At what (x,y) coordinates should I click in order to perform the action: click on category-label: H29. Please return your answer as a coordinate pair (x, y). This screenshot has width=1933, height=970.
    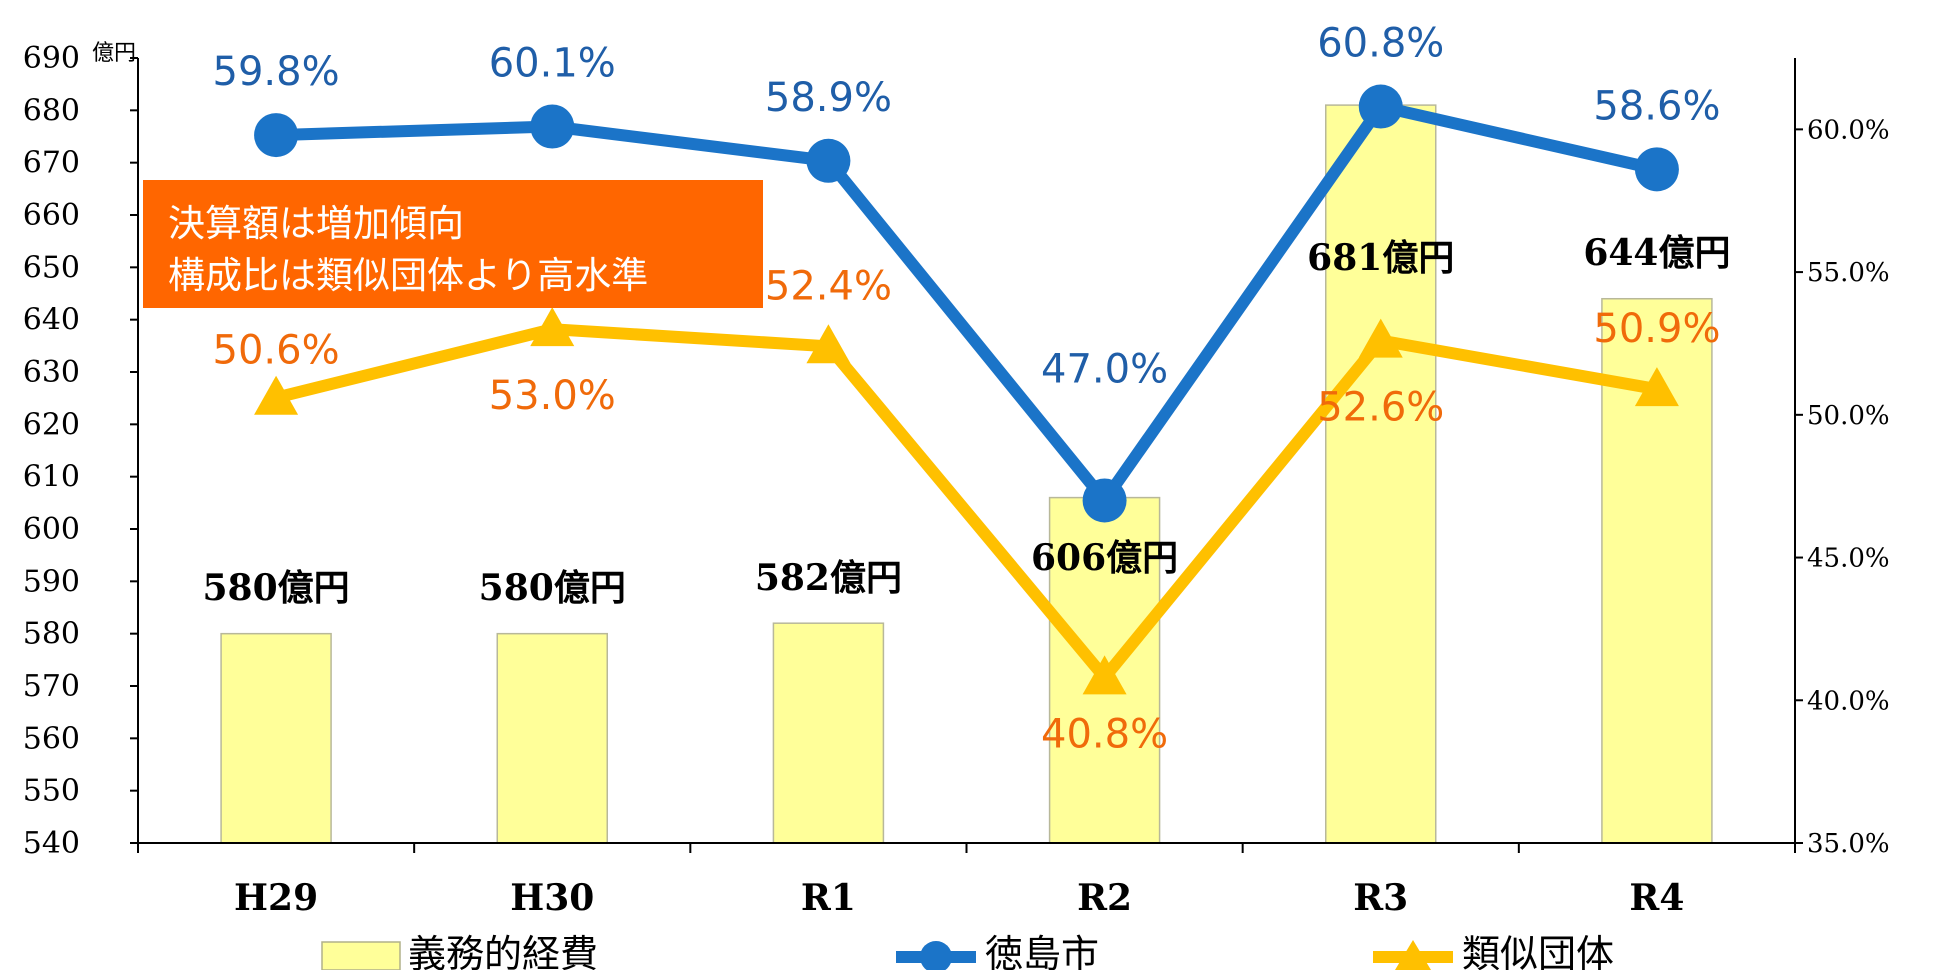
    Looking at the image, I should click on (276, 898).